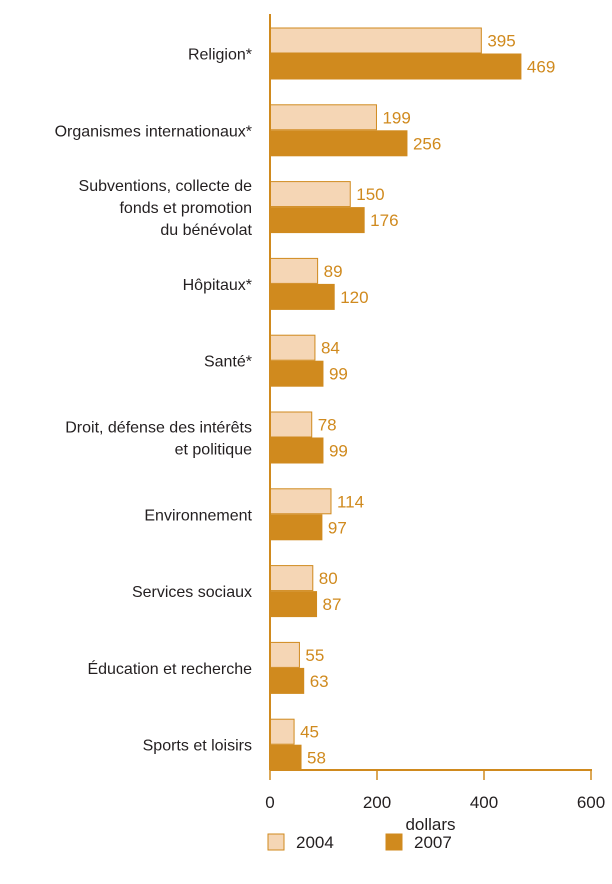 The width and height of the screenshot is (612, 884). I want to click on value-label-2004-8: 55, so click(314, 655).